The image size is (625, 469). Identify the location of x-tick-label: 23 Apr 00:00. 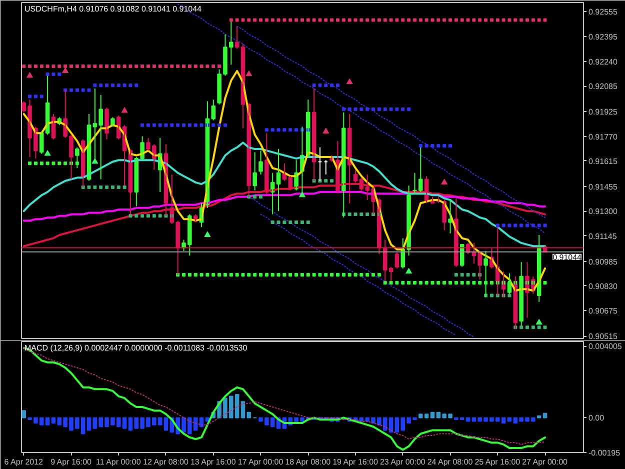
(403, 462).